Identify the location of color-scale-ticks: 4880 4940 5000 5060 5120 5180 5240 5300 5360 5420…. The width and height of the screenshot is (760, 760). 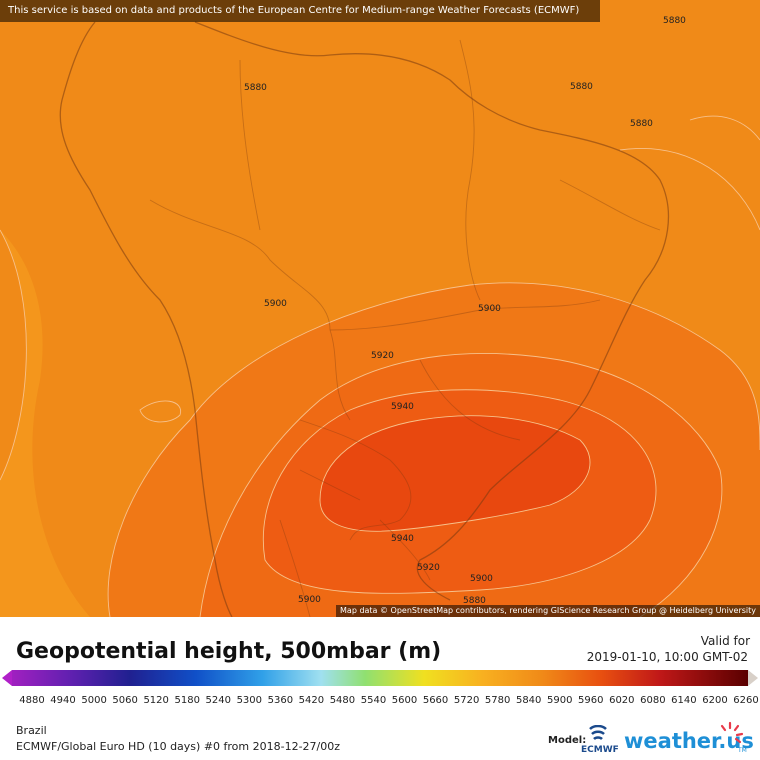
(380, 702).